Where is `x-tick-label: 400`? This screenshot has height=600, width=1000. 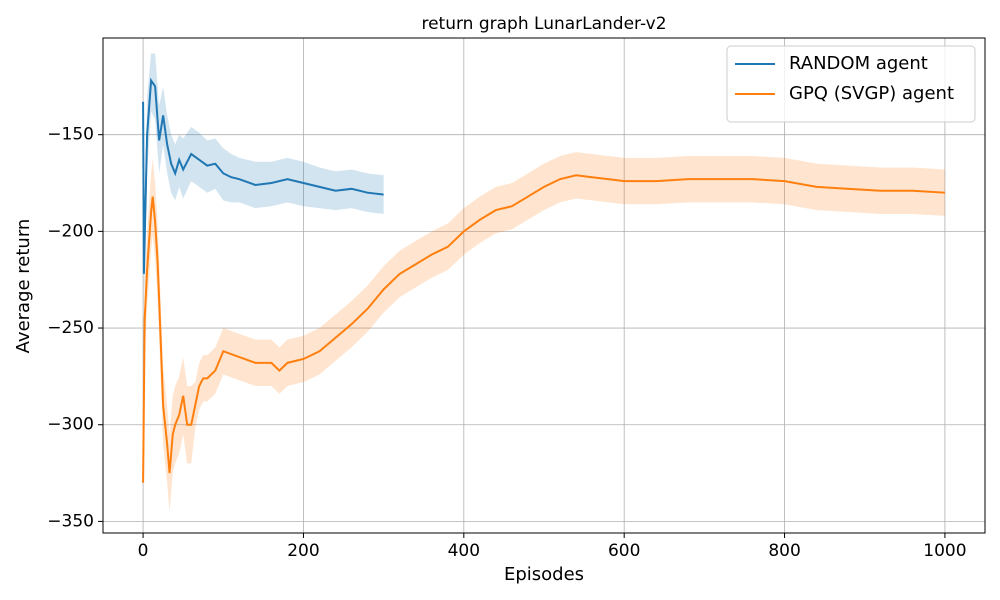
x-tick-label: 400 is located at coordinates (464, 551).